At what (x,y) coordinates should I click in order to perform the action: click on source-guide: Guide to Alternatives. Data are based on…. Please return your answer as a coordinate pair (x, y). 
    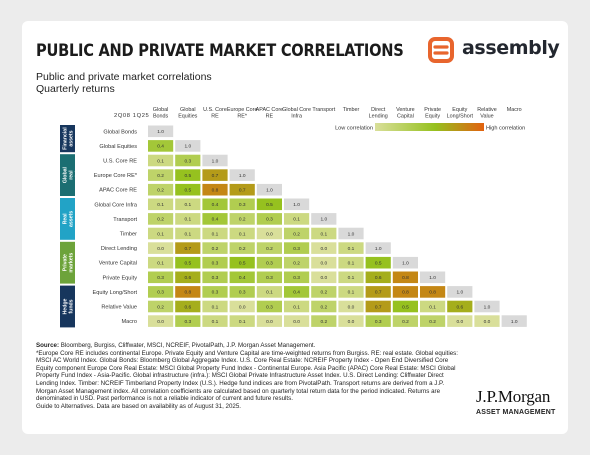
    Looking at the image, I should click on (139, 406).